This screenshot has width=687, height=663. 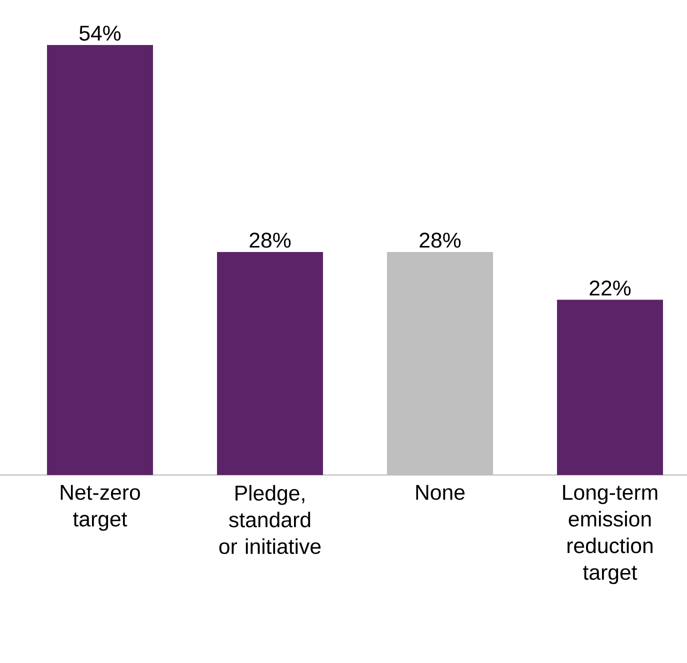 What do you see at coordinates (100, 33) in the screenshot?
I see `data-label: 54%` at bounding box center [100, 33].